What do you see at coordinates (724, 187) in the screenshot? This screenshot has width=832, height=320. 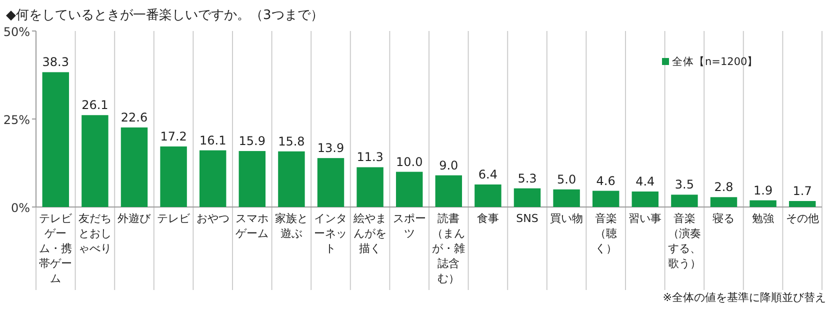 I see `text: 2.8` at bounding box center [724, 187].